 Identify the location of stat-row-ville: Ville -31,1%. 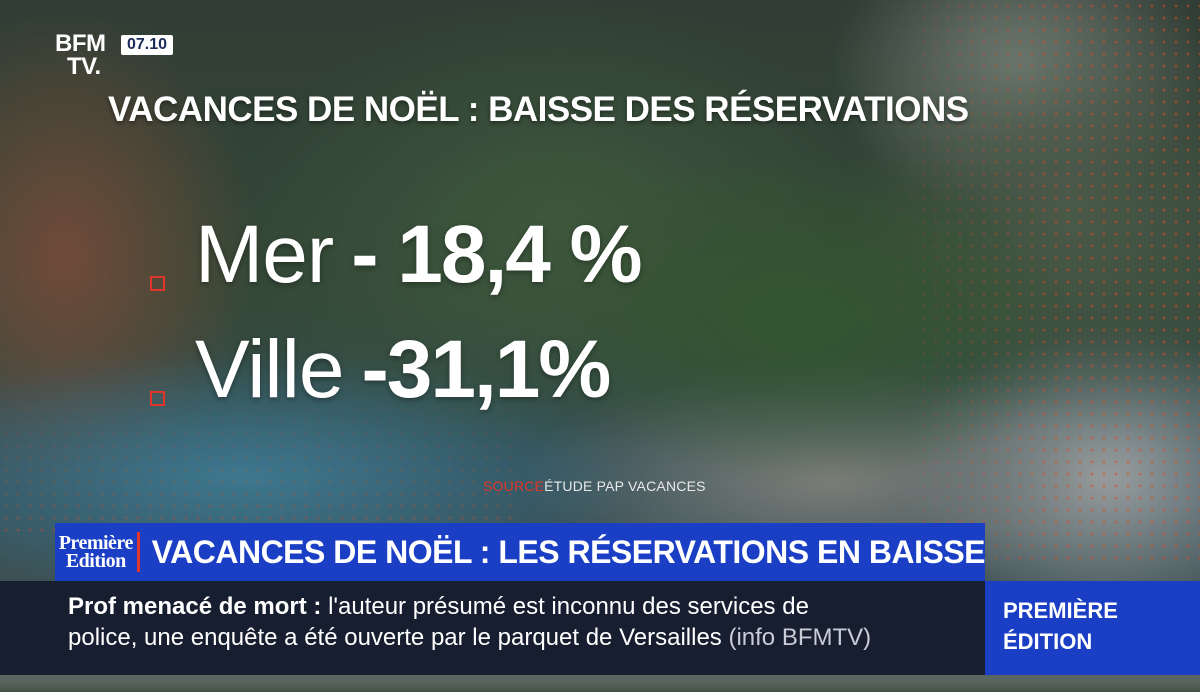
(380, 370).